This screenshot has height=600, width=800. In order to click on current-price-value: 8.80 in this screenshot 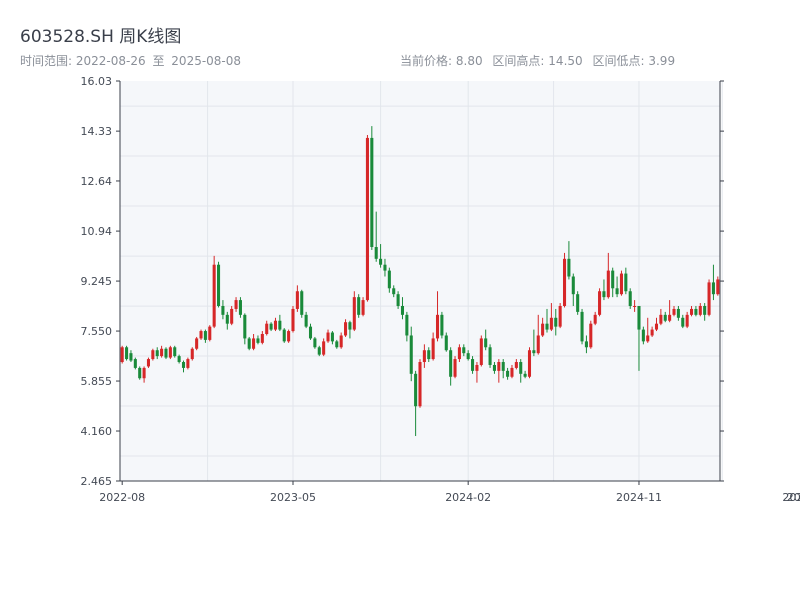, I will do `click(469, 61)`.